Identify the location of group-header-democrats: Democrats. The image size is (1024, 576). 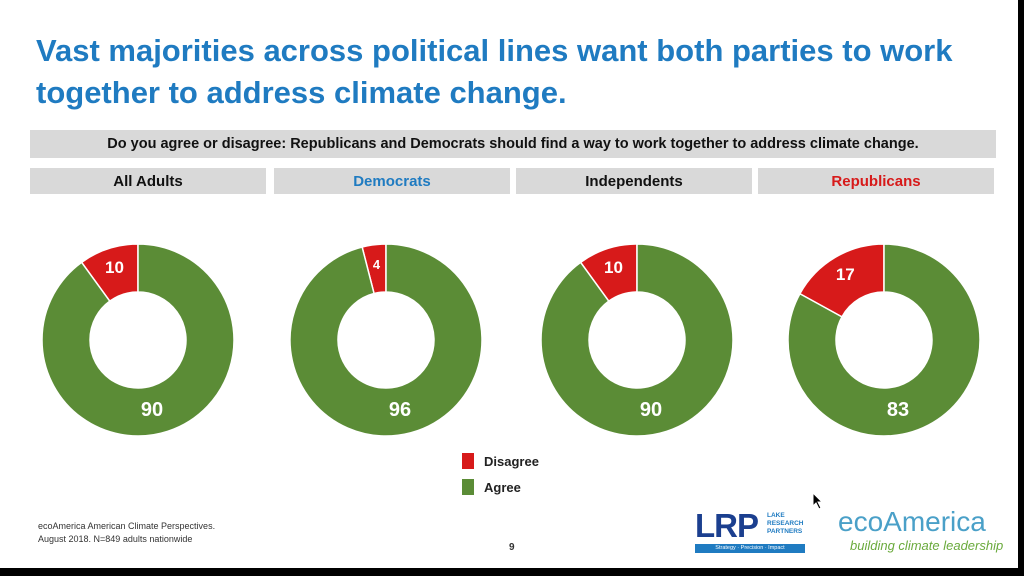
(392, 181).